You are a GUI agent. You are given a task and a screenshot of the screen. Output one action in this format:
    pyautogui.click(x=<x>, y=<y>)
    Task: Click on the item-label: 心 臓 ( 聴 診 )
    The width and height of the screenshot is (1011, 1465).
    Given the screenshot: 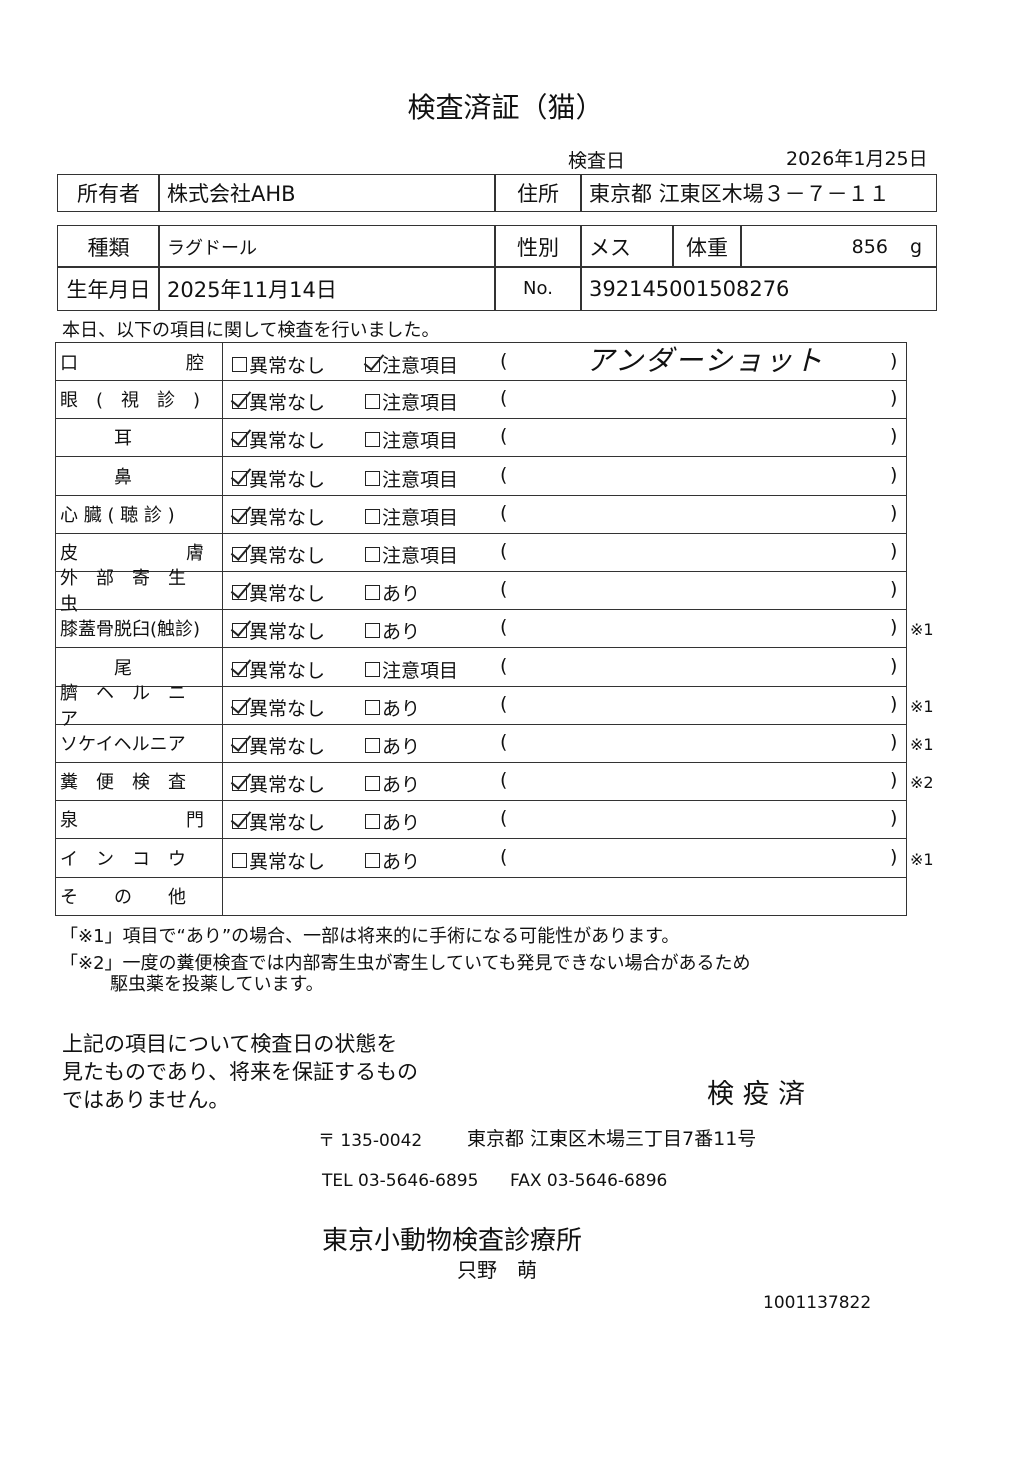 What is the action you would take?
    pyautogui.click(x=139, y=513)
    